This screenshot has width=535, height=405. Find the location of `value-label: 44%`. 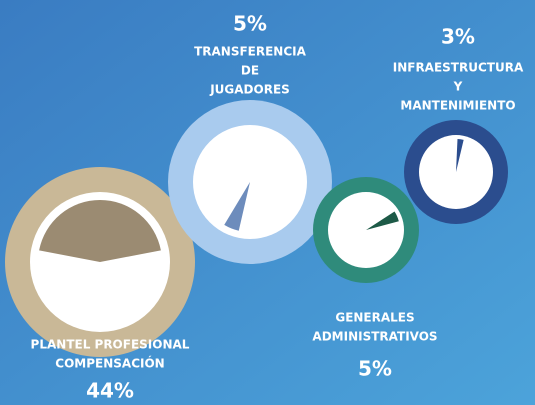

value-label: 44% is located at coordinates (110, 391).